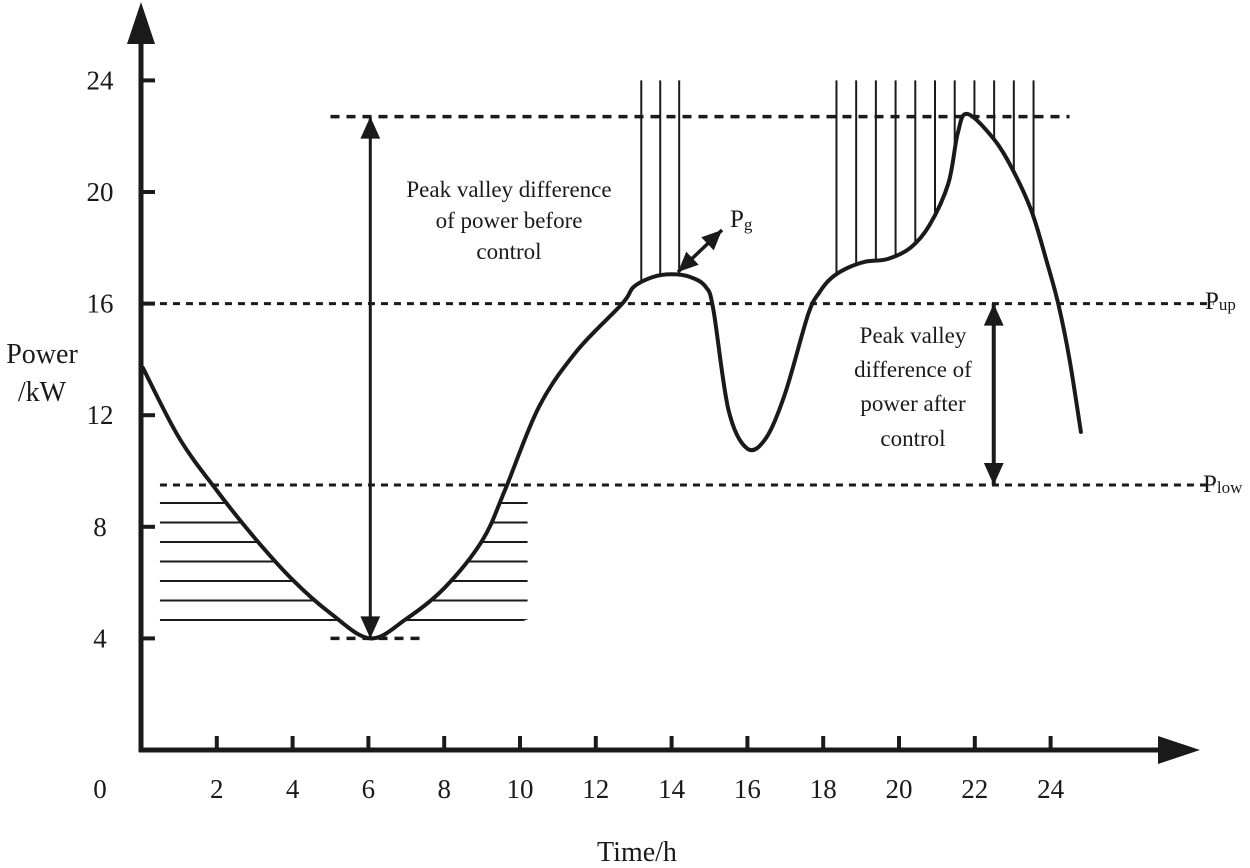  What do you see at coordinates (520, 789) in the screenshot?
I see `x-tick-label: 10` at bounding box center [520, 789].